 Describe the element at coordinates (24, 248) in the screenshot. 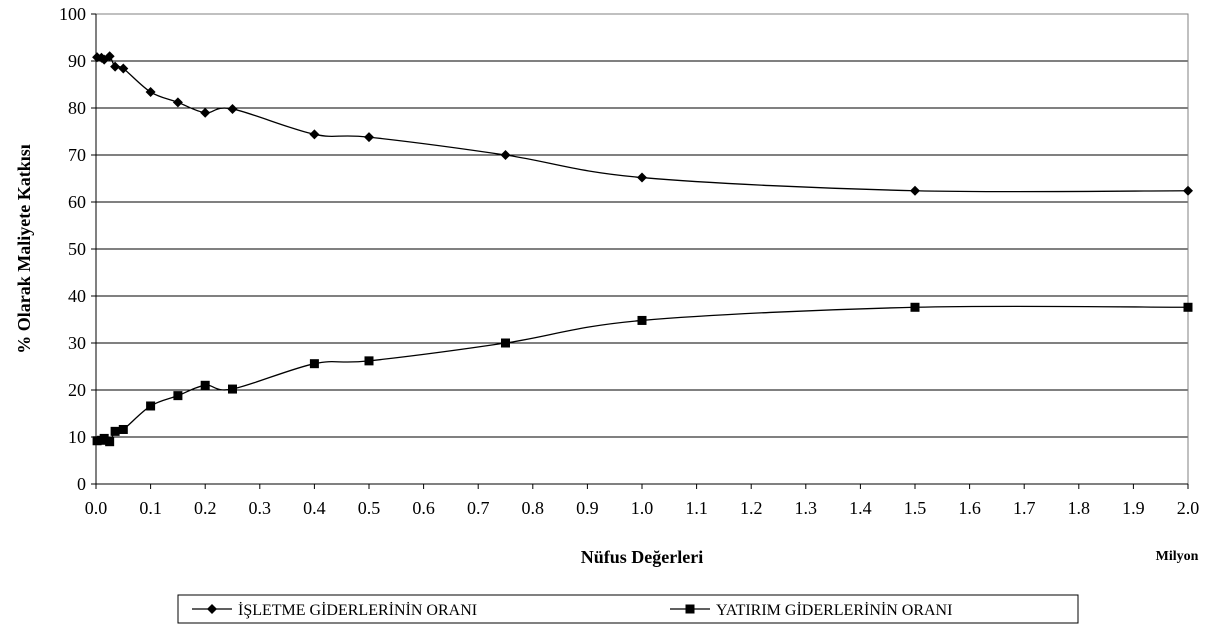

I see `y-axis-title: % Olarak Maliyete Katkısı` at that location.